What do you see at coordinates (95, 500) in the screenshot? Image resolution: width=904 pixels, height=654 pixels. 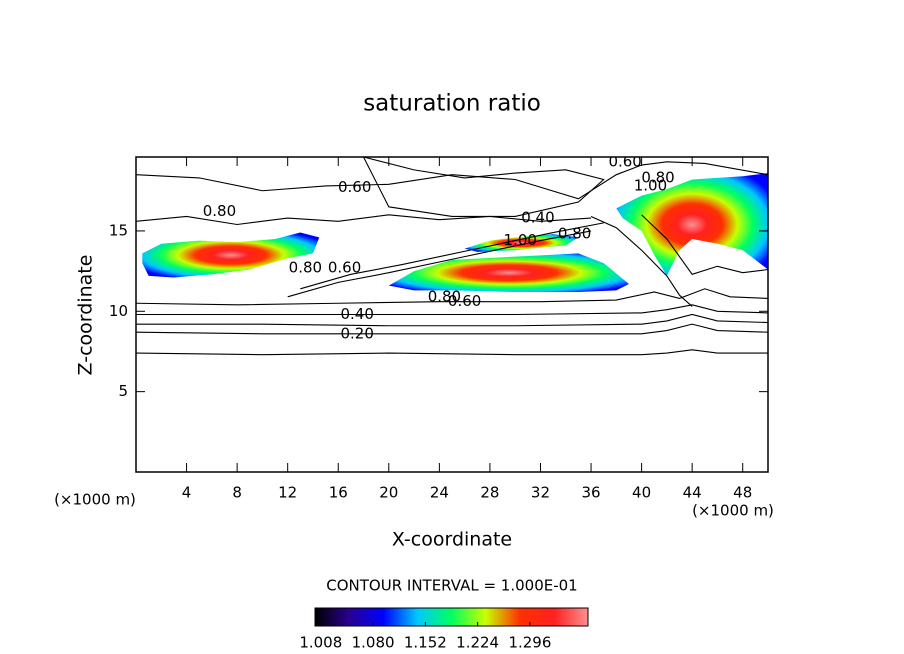 I see `y-unit-label: (×1000 m)` at bounding box center [95, 500].